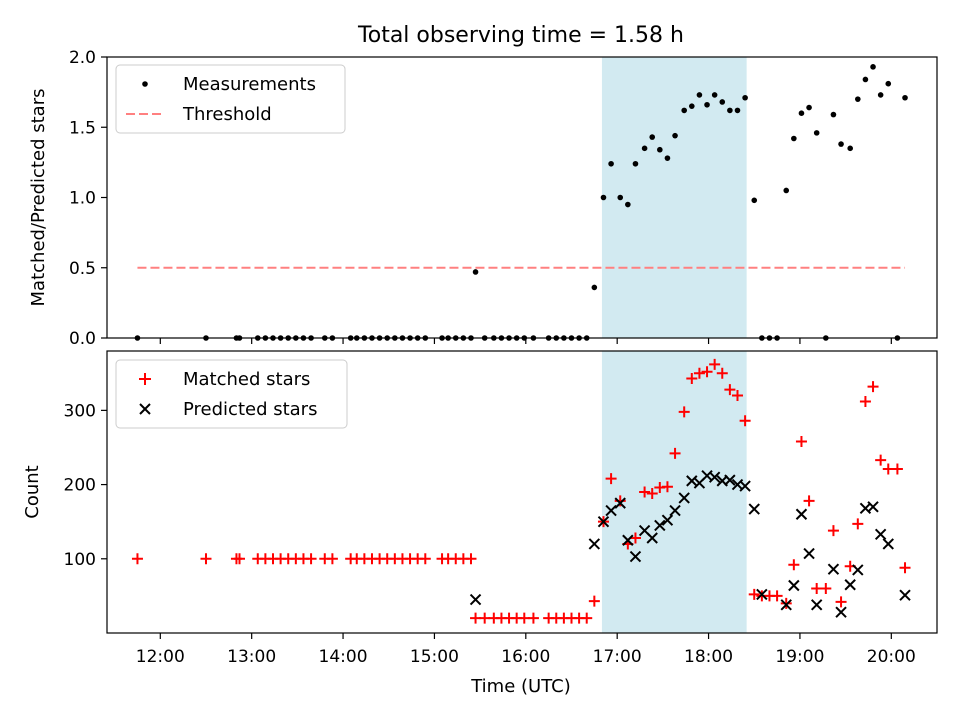  Describe the element at coordinates (246, 379) in the screenshot. I see `legend-label: Matched stars` at that location.